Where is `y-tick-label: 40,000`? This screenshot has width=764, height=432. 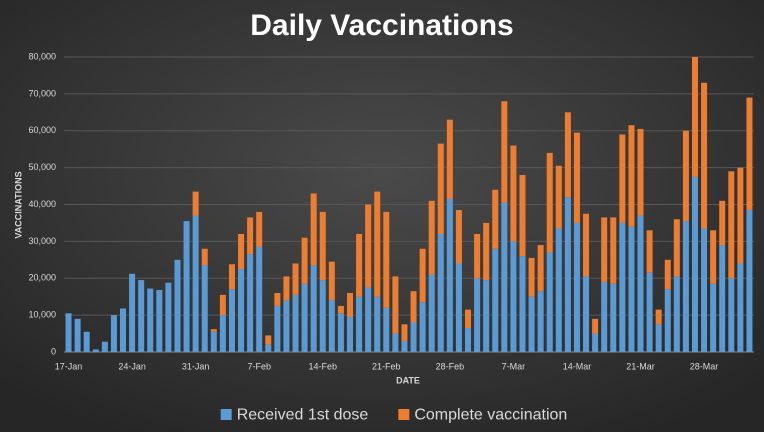
y-tick-label: 40,000 is located at coordinates (42, 204).